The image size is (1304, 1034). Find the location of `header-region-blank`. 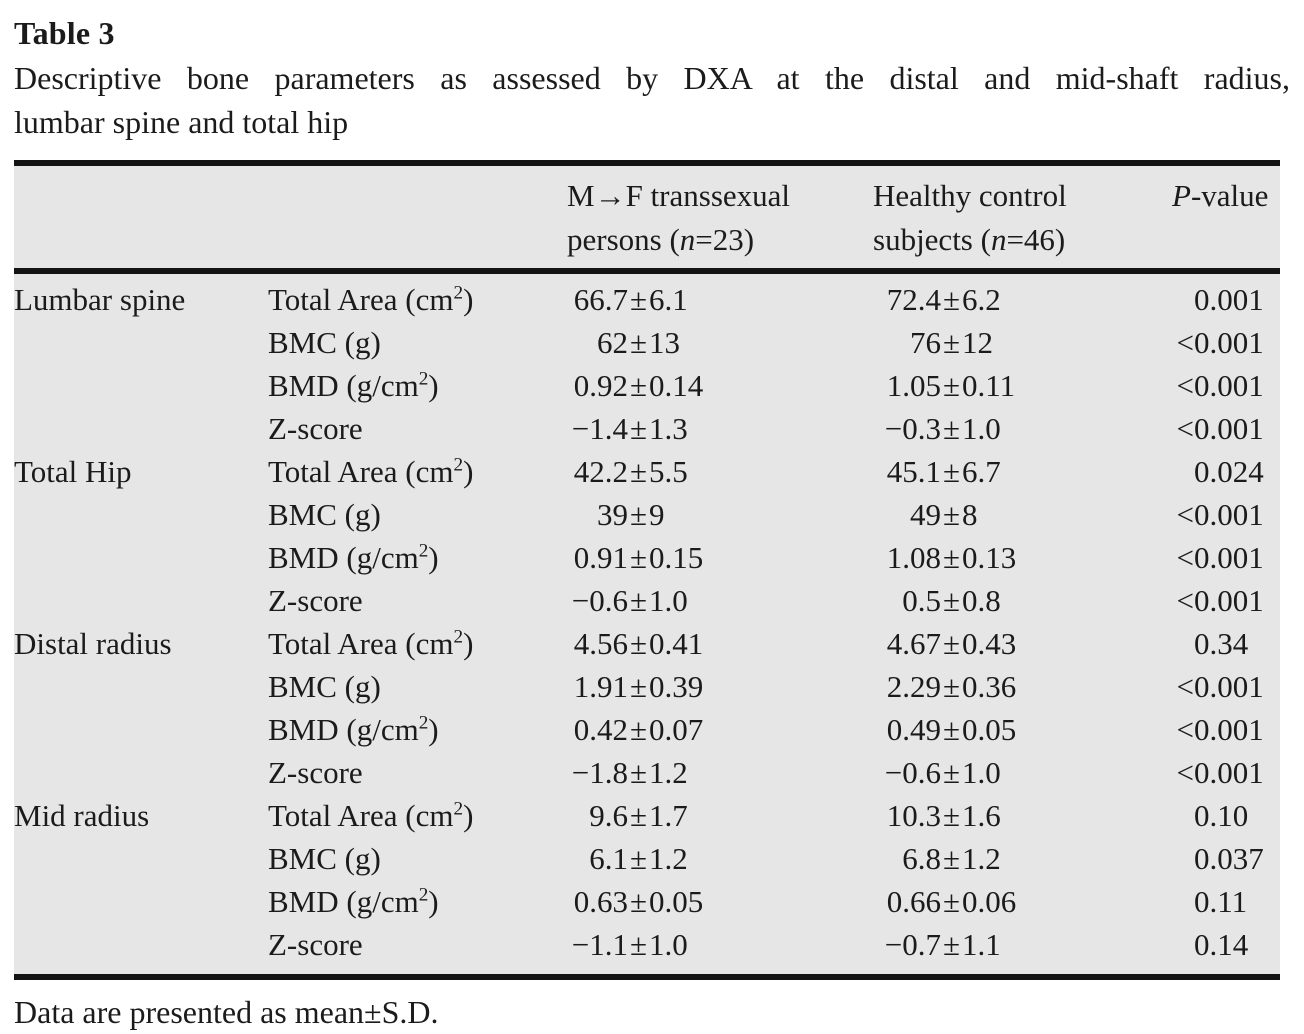

header-region-blank is located at coordinates (141, 218).